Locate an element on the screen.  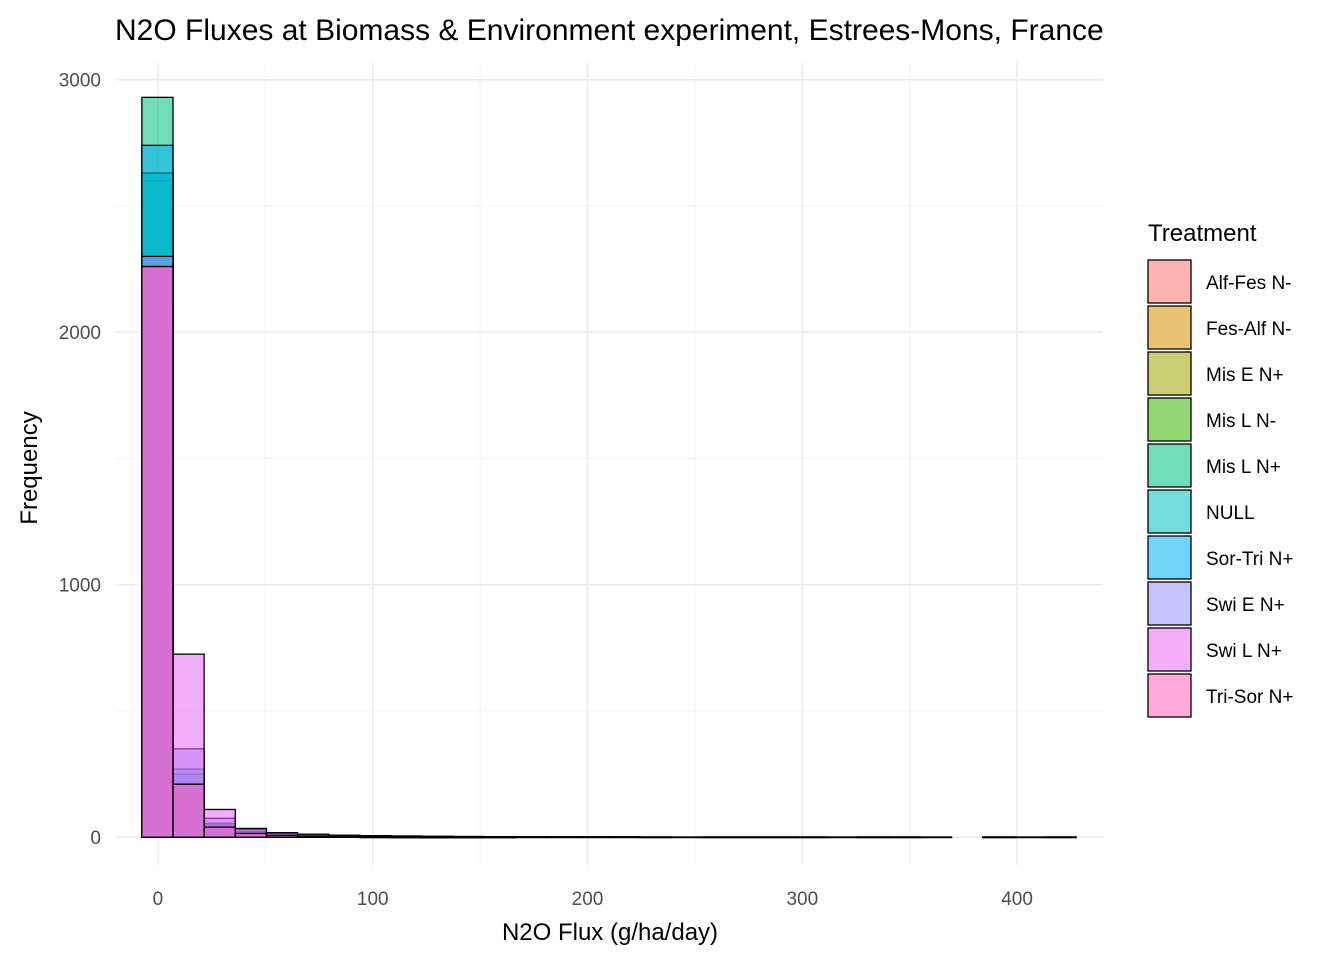
legend-label: NULL is located at coordinates (1230, 513).